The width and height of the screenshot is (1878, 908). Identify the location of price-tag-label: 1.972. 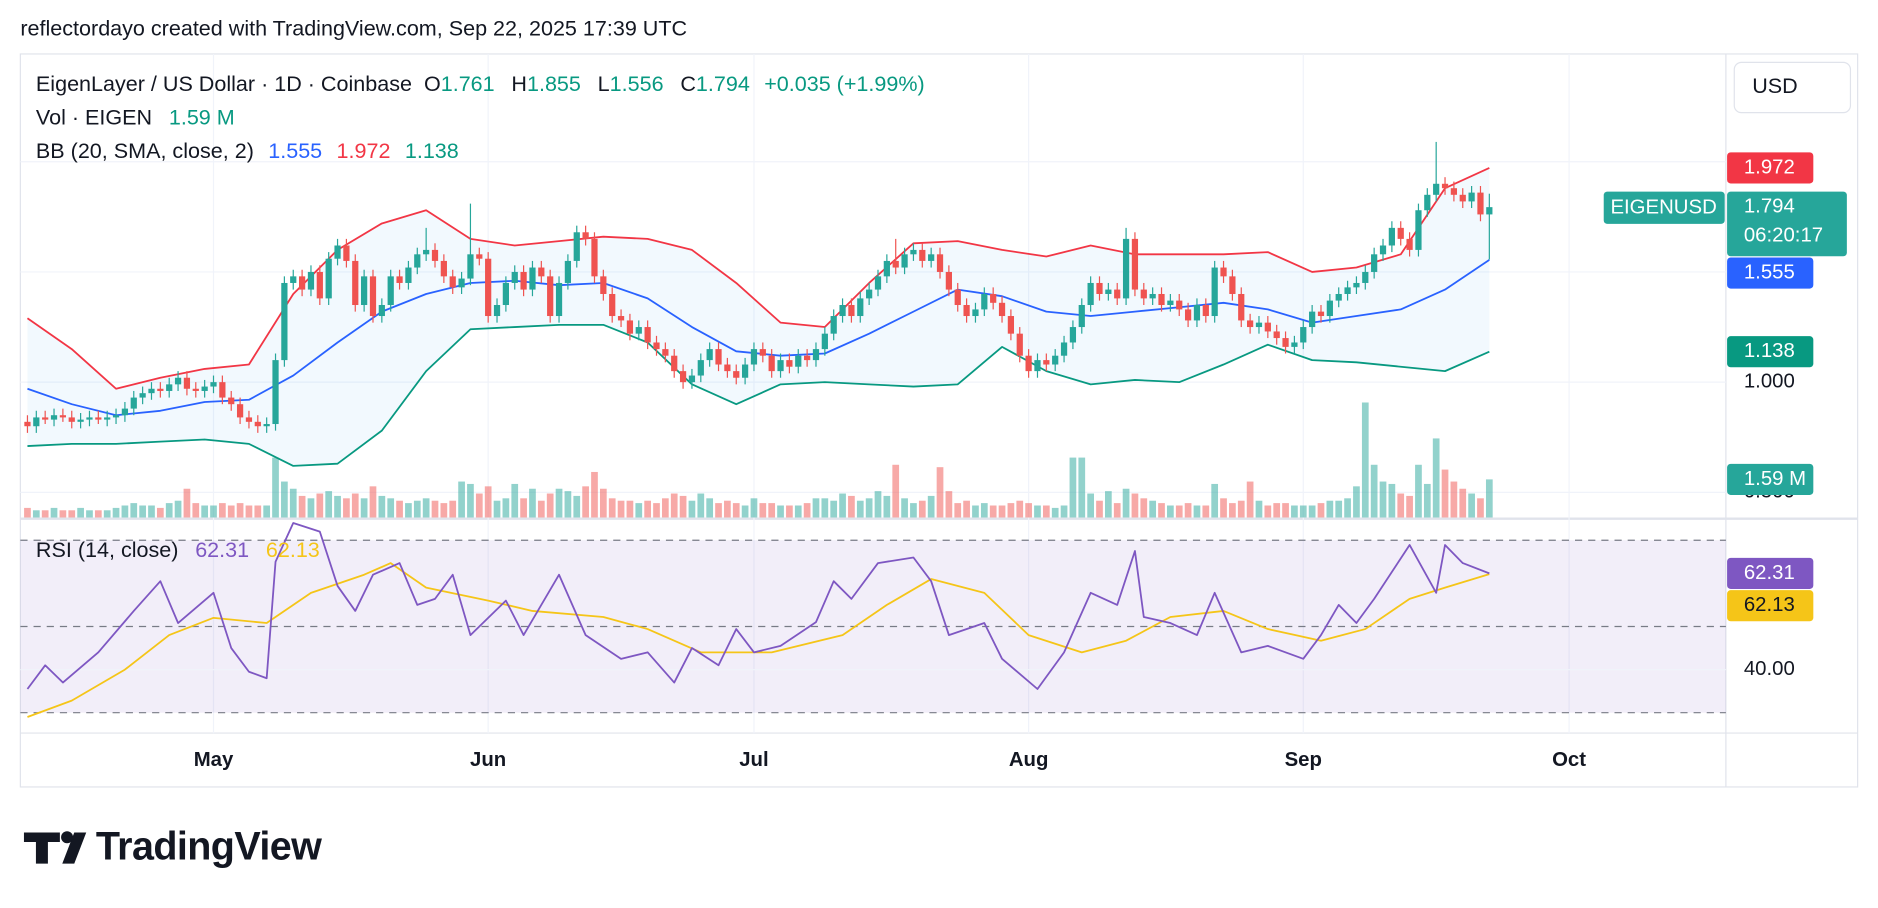
(1769, 167).